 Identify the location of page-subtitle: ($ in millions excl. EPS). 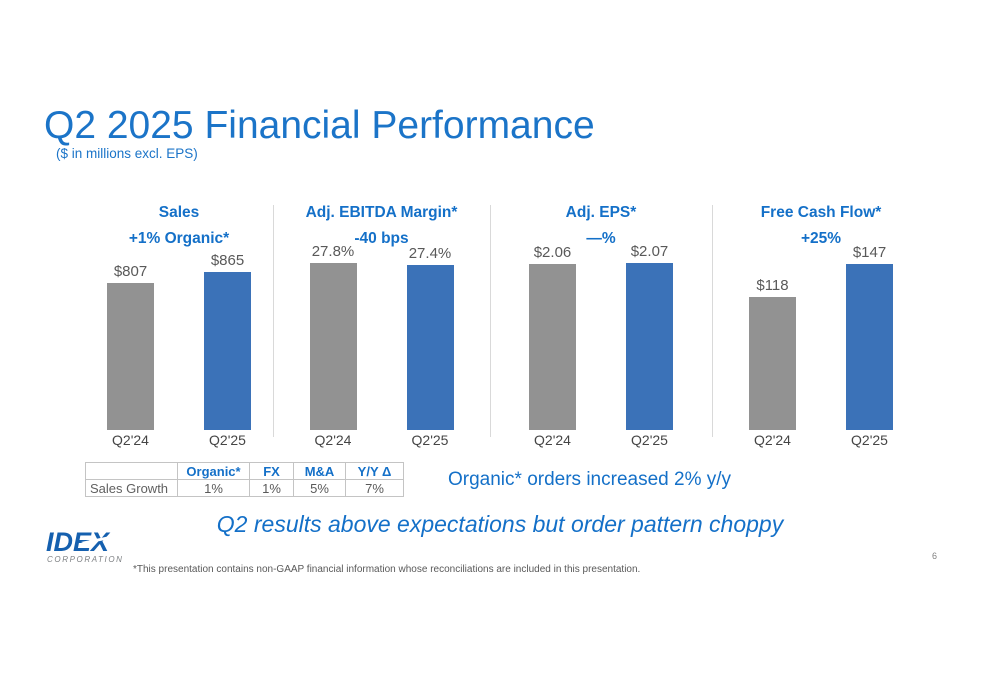
(127, 153).